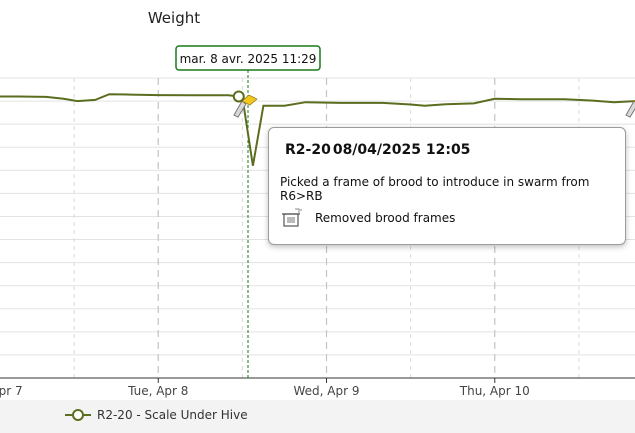  I want to click on crosshair-label-text: mar. 8 avr. 2025 11:29, so click(248, 59).